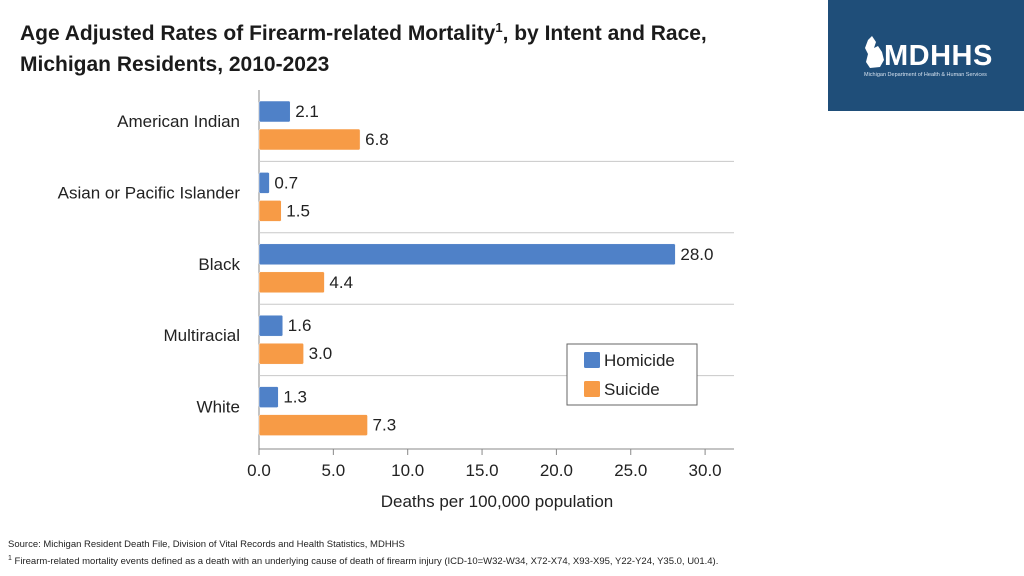 The image size is (1024, 576). What do you see at coordinates (630, 470) in the screenshot?
I see `x-tick-label: 25.0` at bounding box center [630, 470].